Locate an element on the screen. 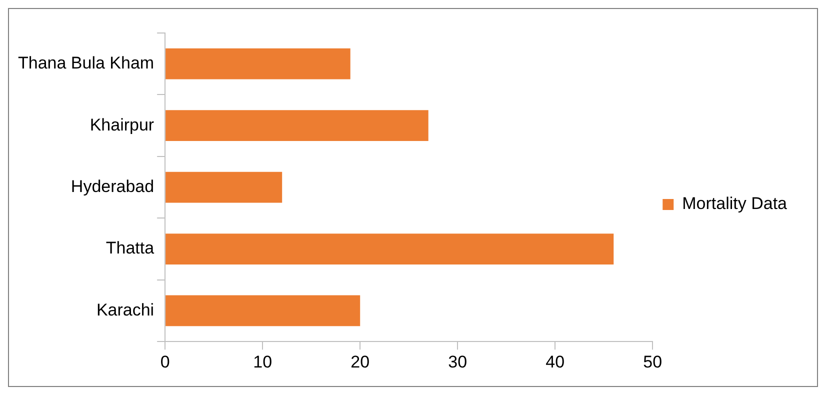 The width and height of the screenshot is (826, 395). y-tick-label: Thatta is located at coordinates (130, 248).